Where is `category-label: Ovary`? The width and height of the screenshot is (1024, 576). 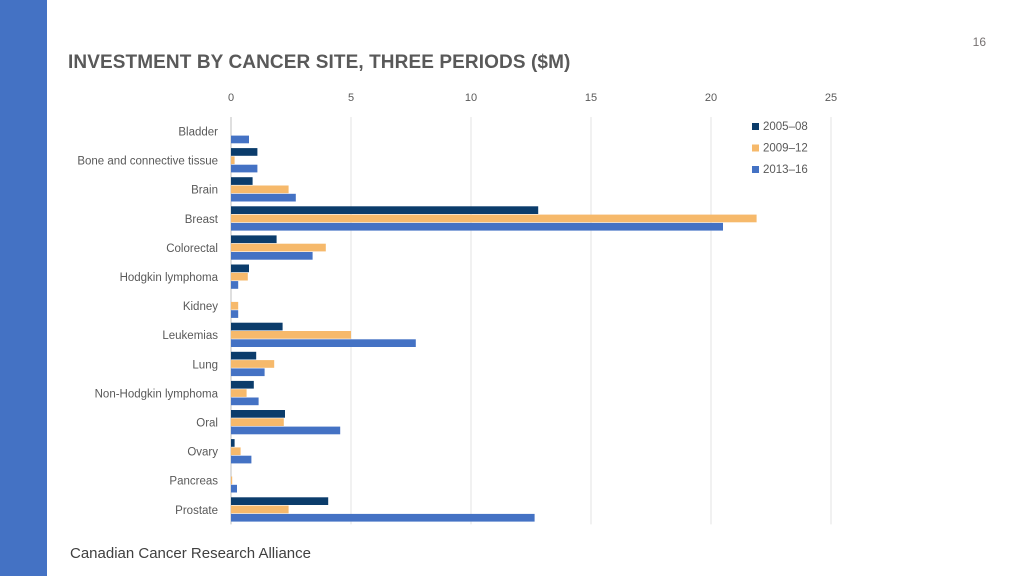 category-label: Ovary is located at coordinates (202, 453).